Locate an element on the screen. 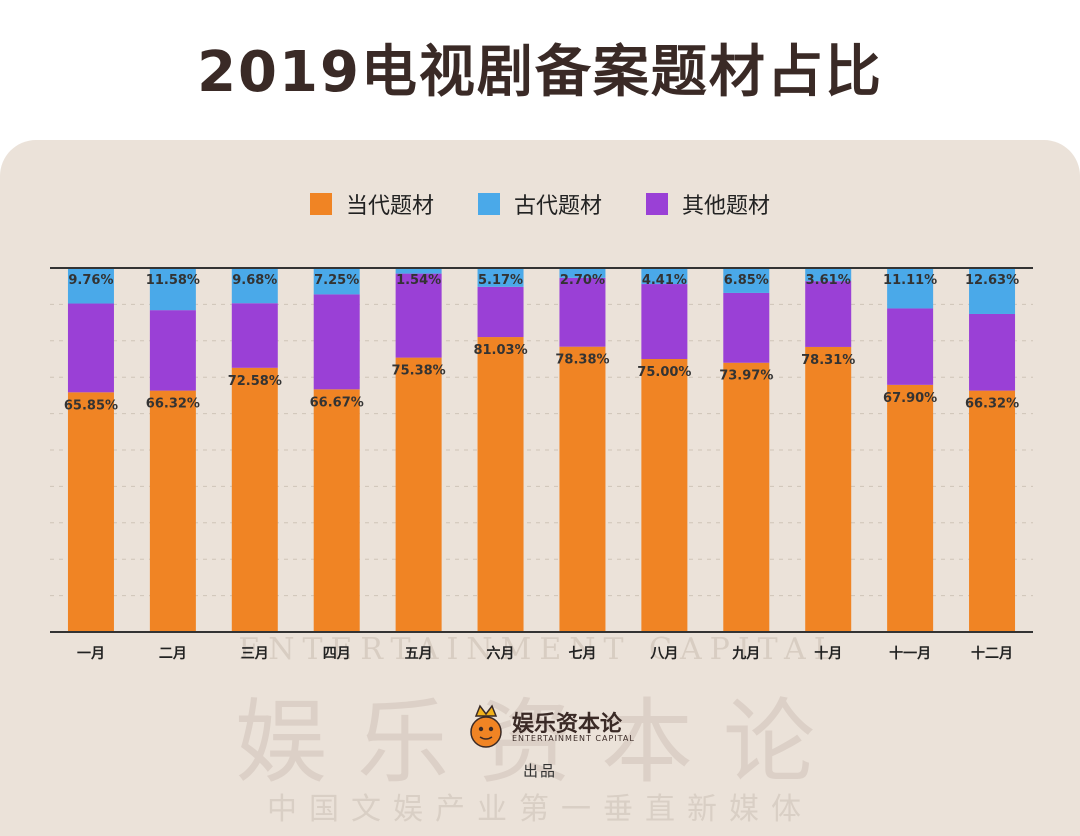  data-label-ancient: 5.17% is located at coordinates (500, 280).